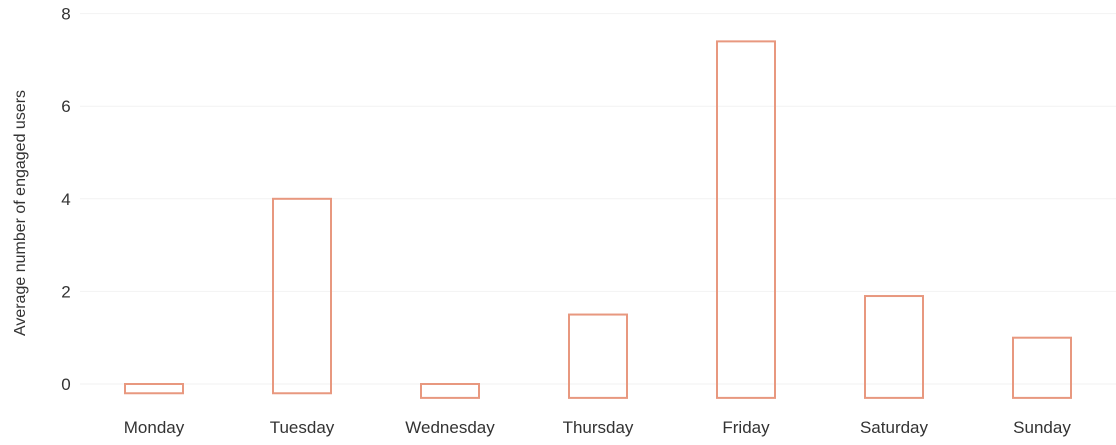 Image resolution: width=1116 pixels, height=445 pixels. What do you see at coordinates (450, 427) in the screenshot?
I see `x-tick-label: Wednesday` at bounding box center [450, 427].